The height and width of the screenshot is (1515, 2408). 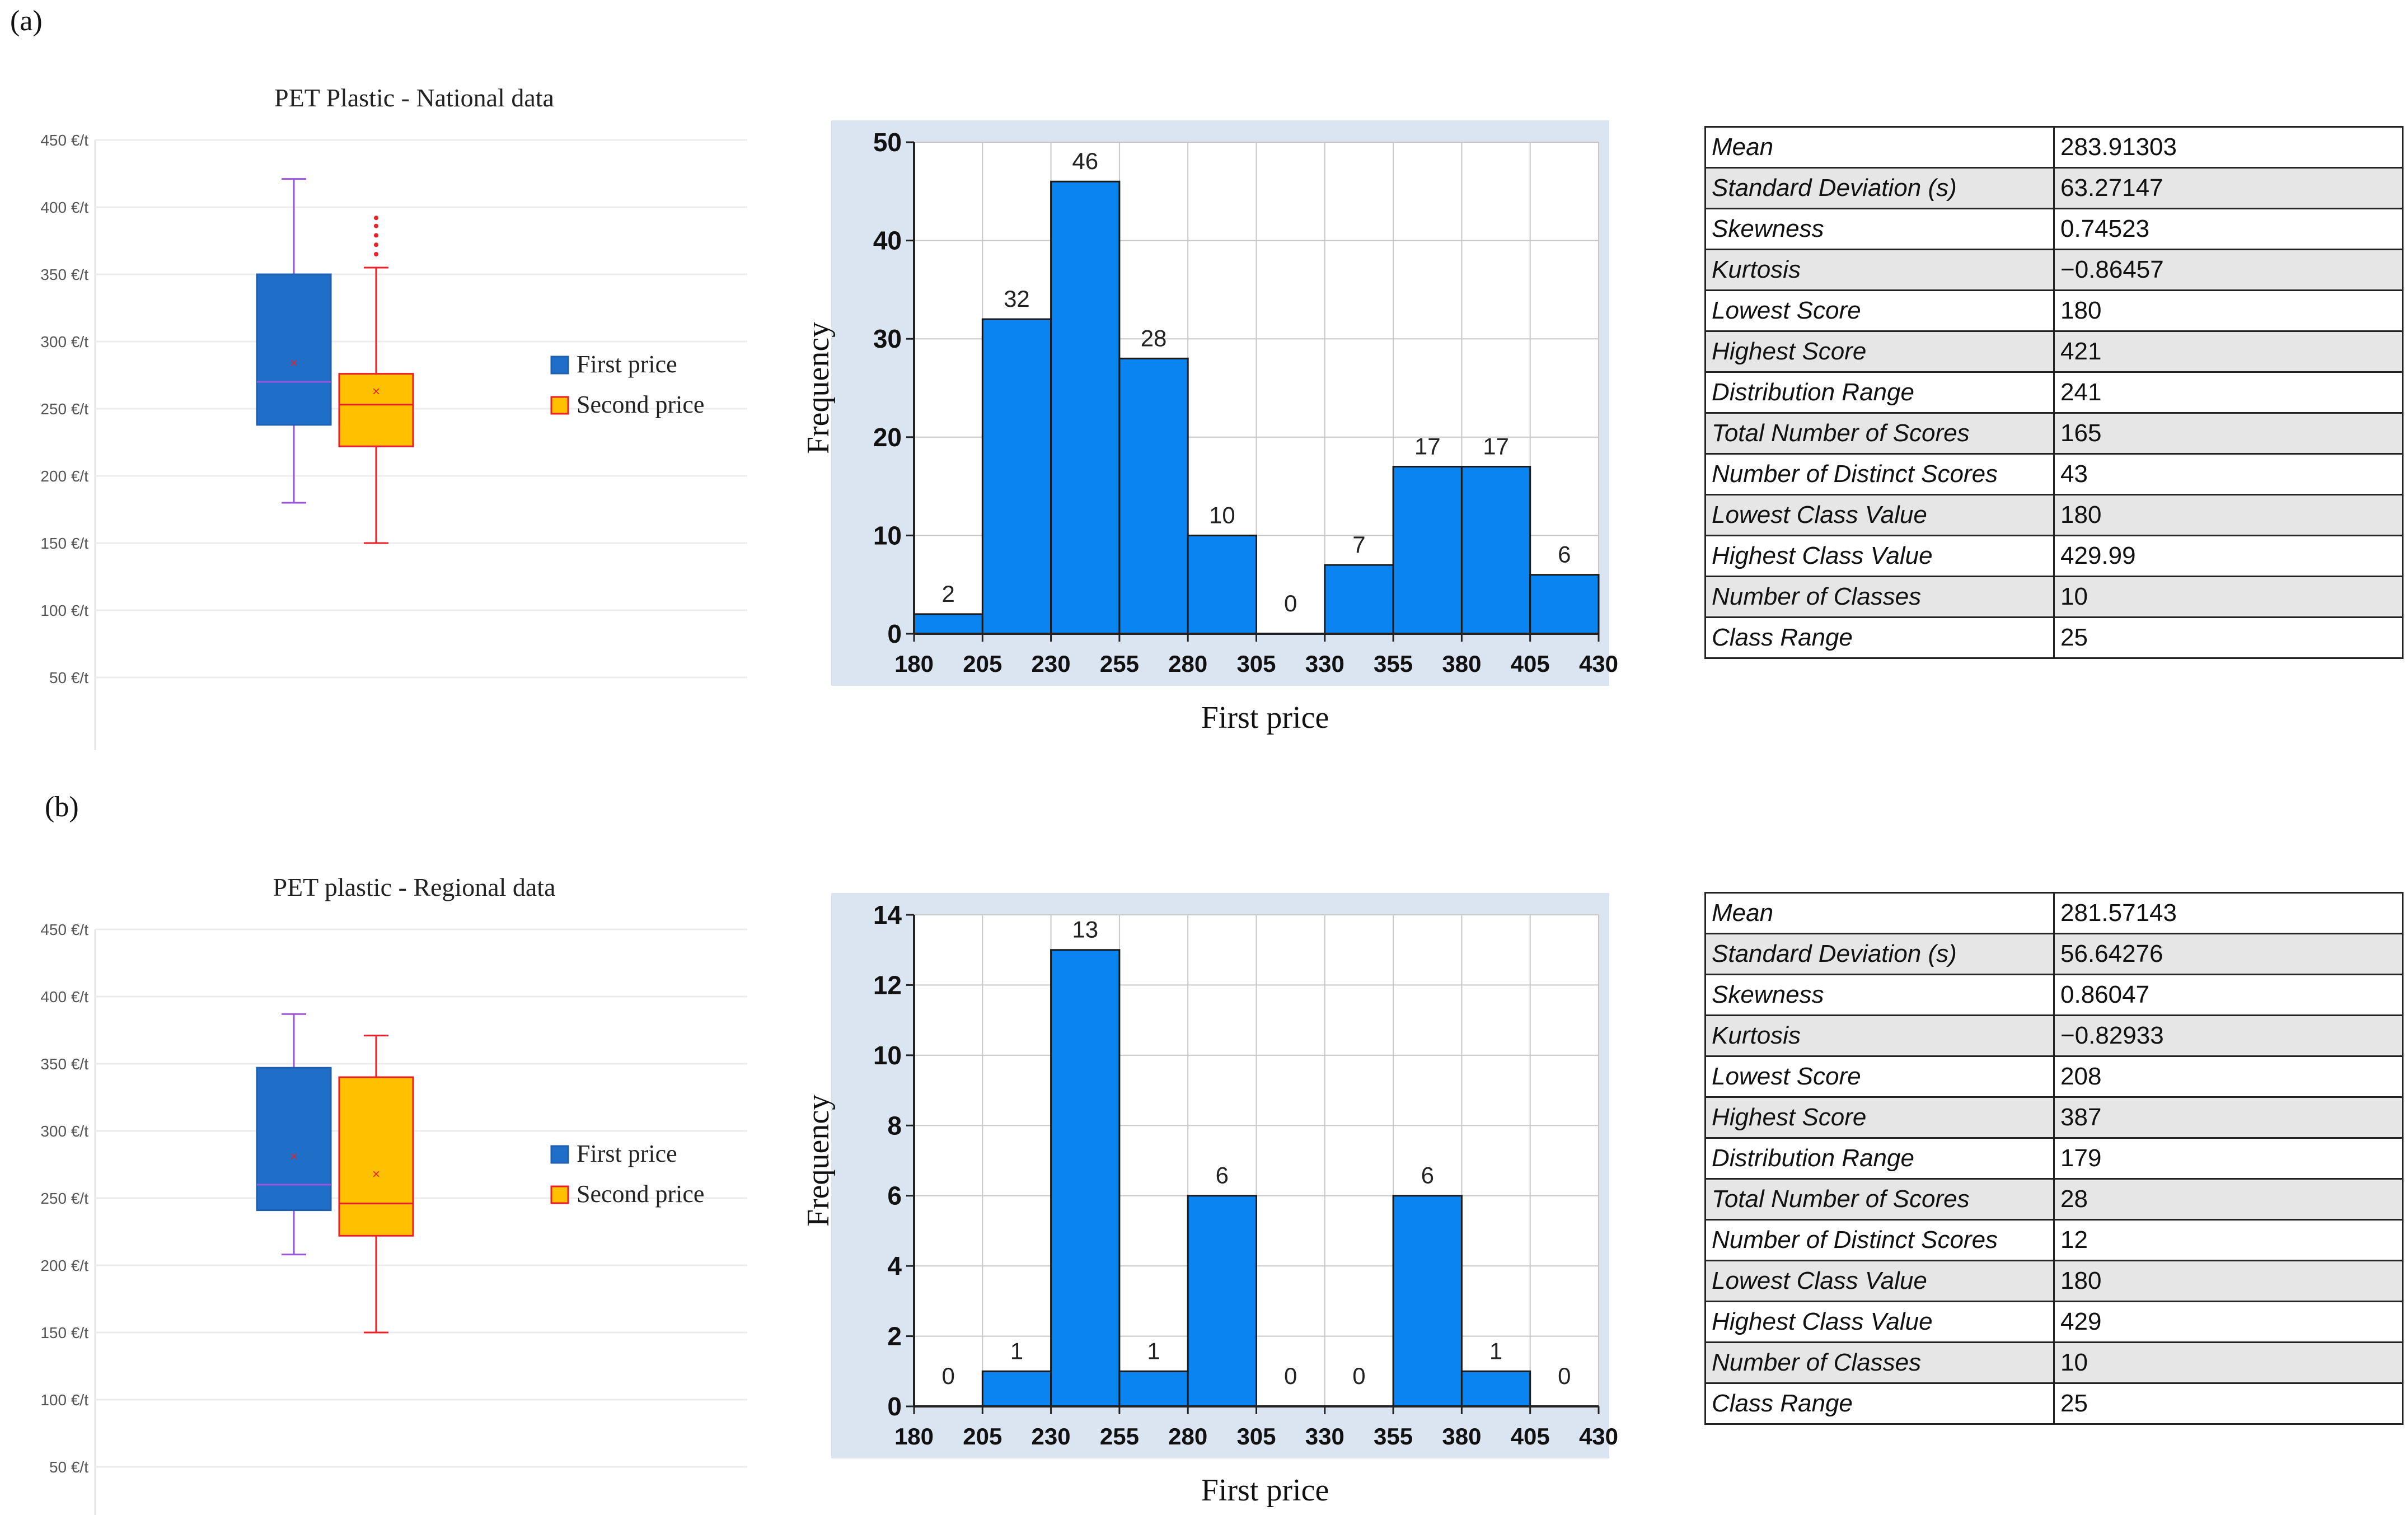 What do you see at coordinates (1187, 664) in the screenshot?
I see `x-tick-label: 280` at bounding box center [1187, 664].